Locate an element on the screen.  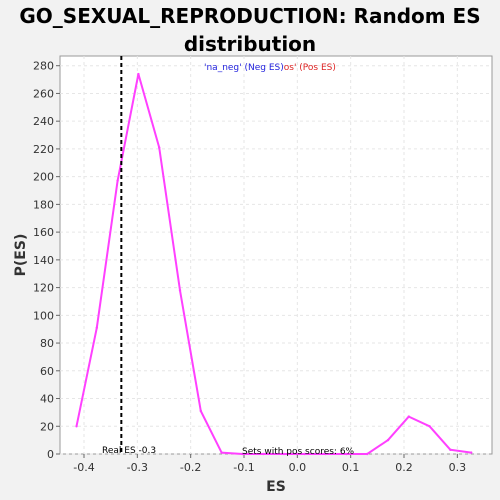
legend: 'na_neg' (Neg ES)os' (Pos ES) is located at coordinates (270, 68).